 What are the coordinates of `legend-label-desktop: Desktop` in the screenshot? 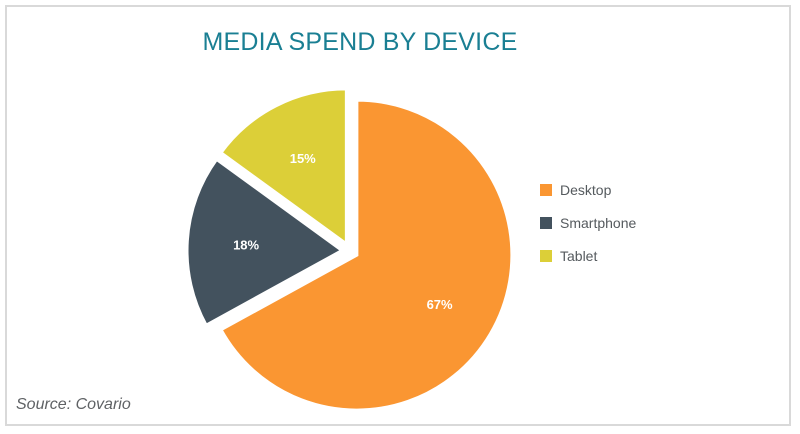 It's located at (586, 190).